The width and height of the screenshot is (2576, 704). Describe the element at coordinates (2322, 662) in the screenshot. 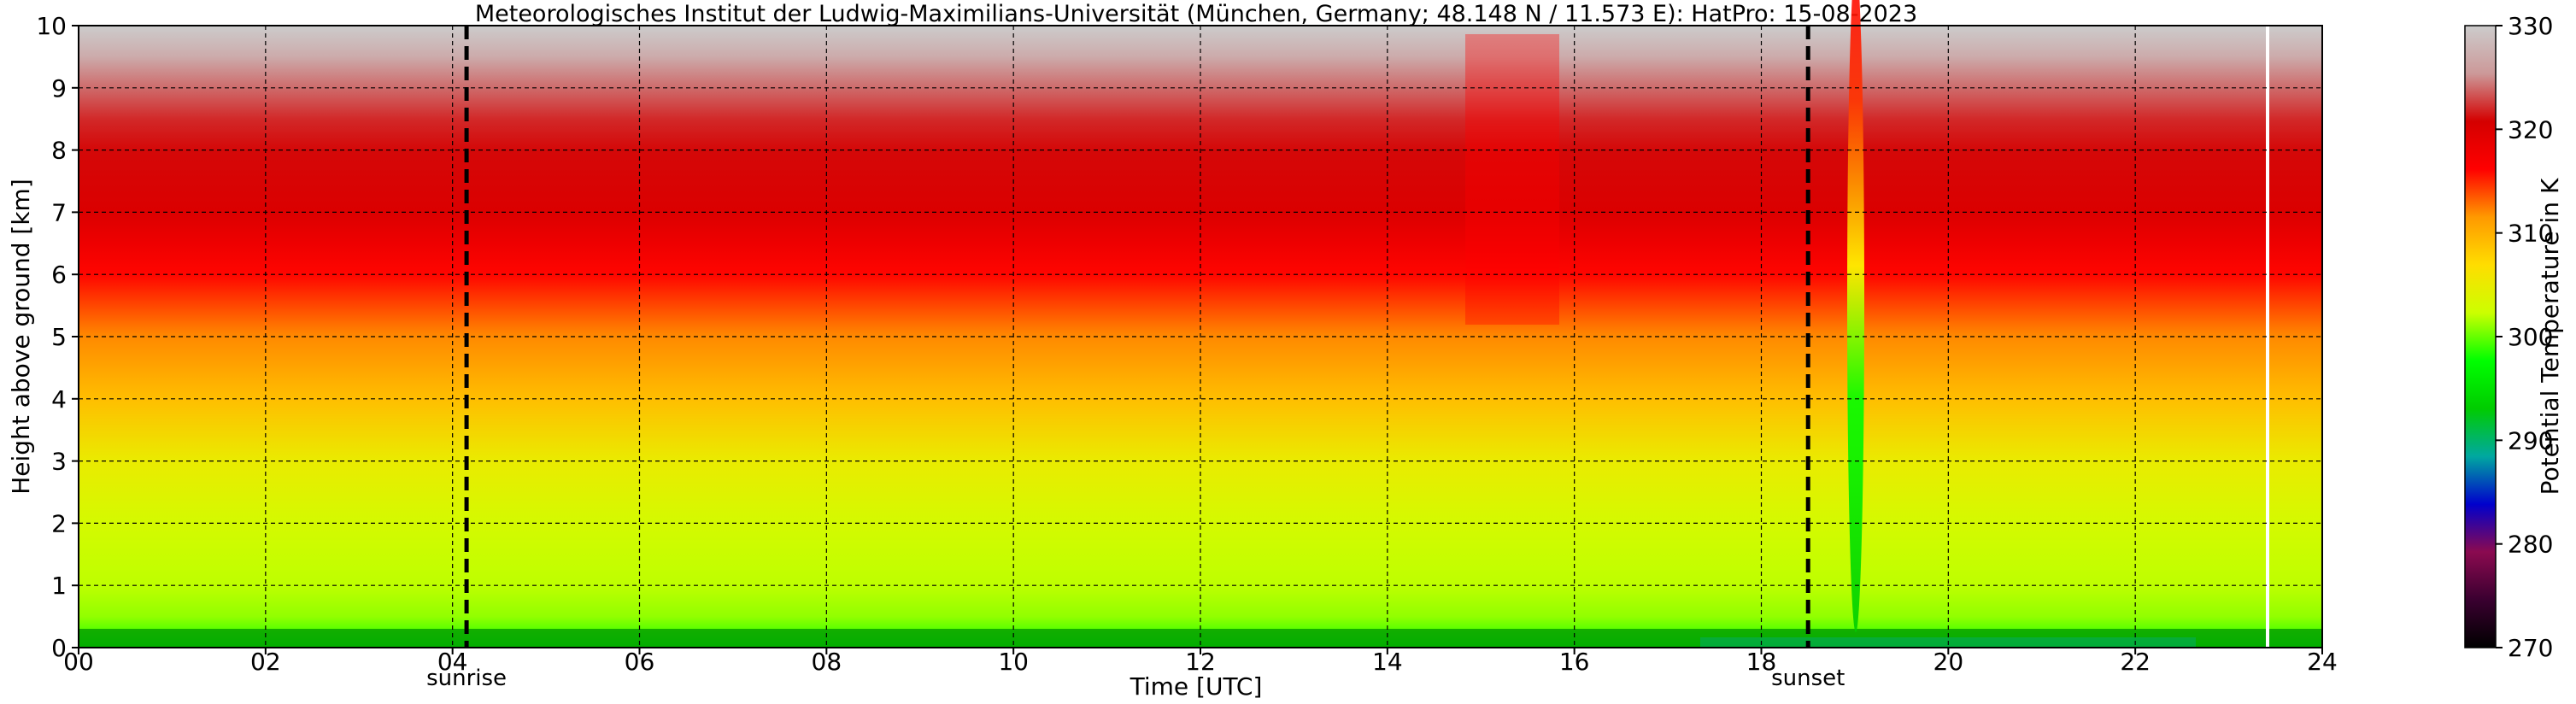

I see `x-tick-label: 24` at that location.